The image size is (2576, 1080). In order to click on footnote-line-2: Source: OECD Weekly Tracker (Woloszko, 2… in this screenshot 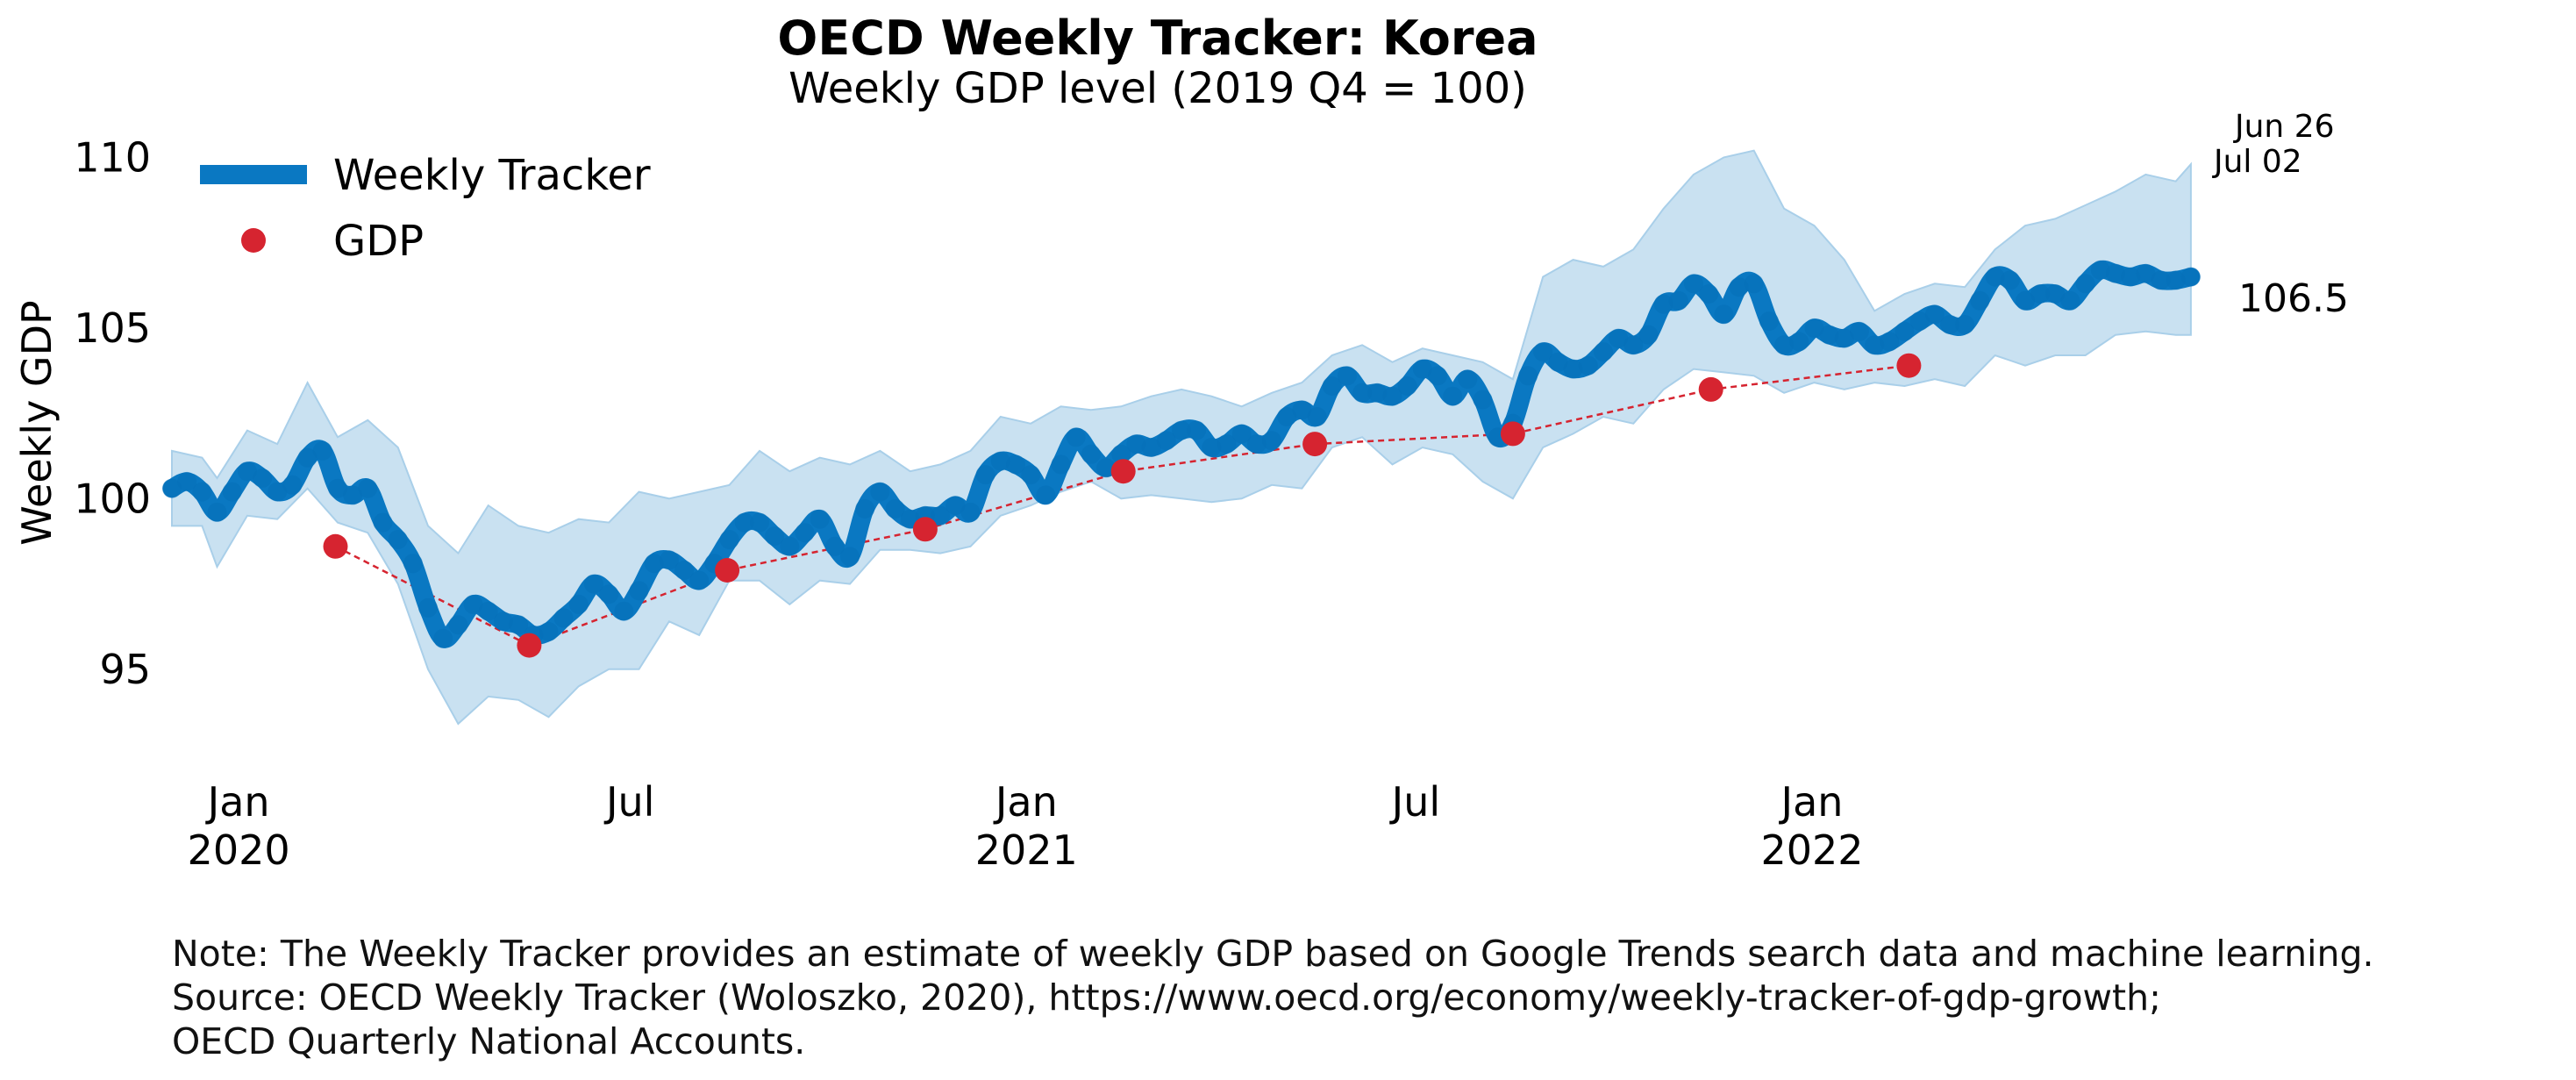, I will do `click(1167, 998)`.